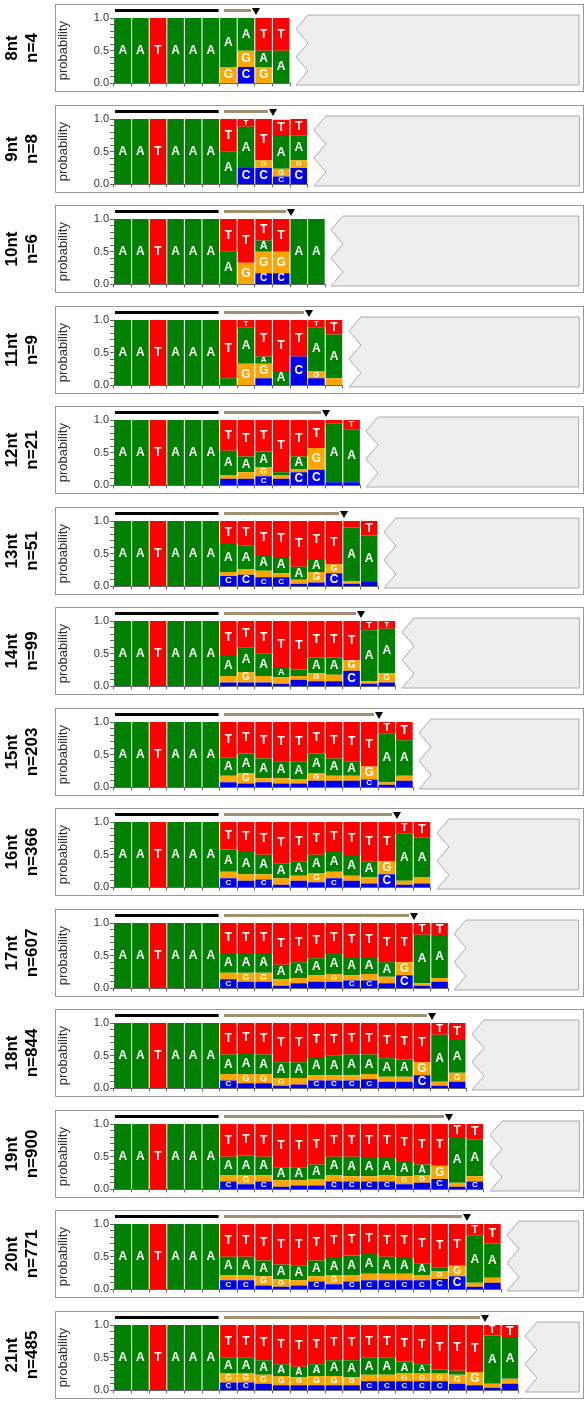  What do you see at coordinates (32, 249) in the screenshot?
I see `text: n=6` at bounding box center [32, 249].